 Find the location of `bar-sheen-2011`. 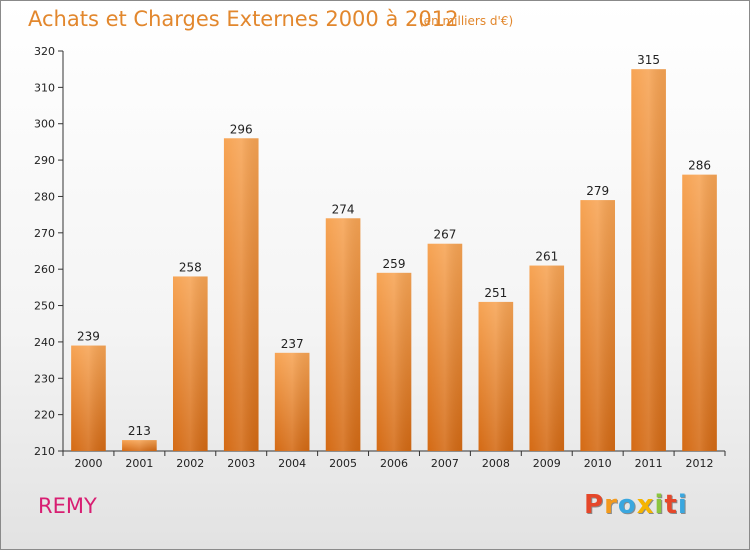

bar-sheen-2011 is located at coordinates (648, 260).